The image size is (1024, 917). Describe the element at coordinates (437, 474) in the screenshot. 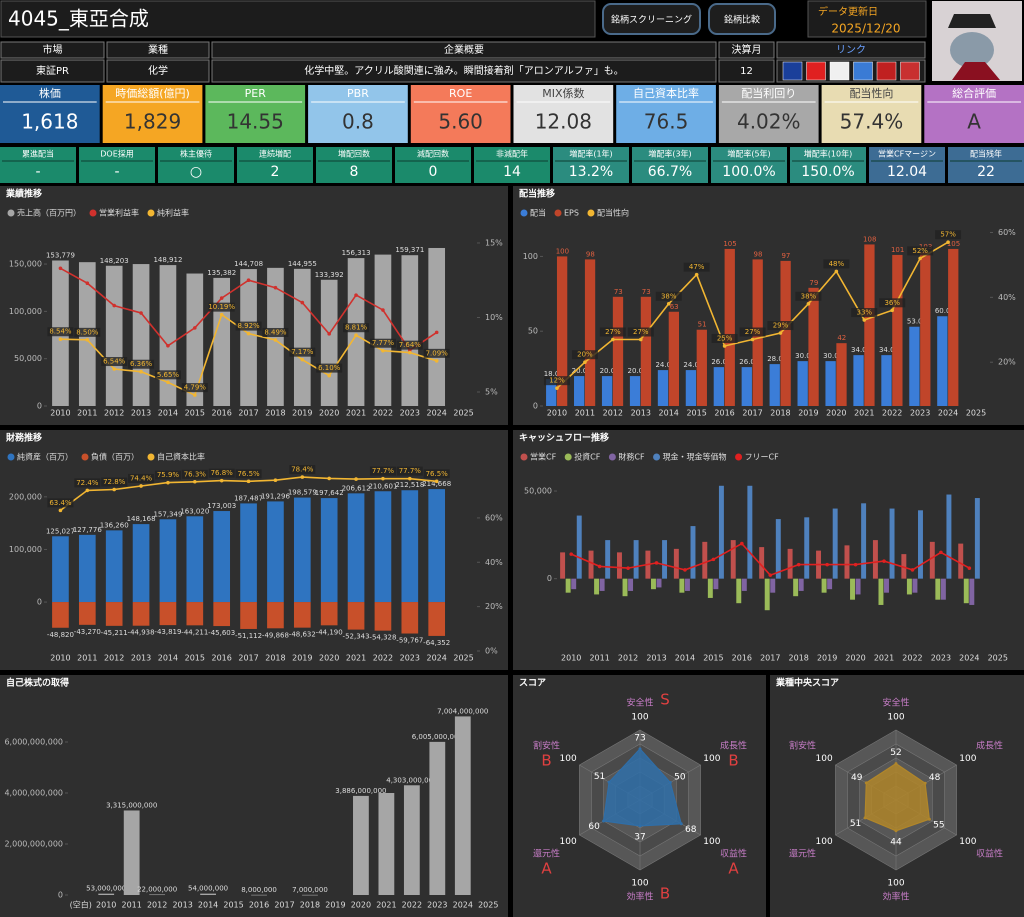

I see `data-label: 76.5%` at that location.